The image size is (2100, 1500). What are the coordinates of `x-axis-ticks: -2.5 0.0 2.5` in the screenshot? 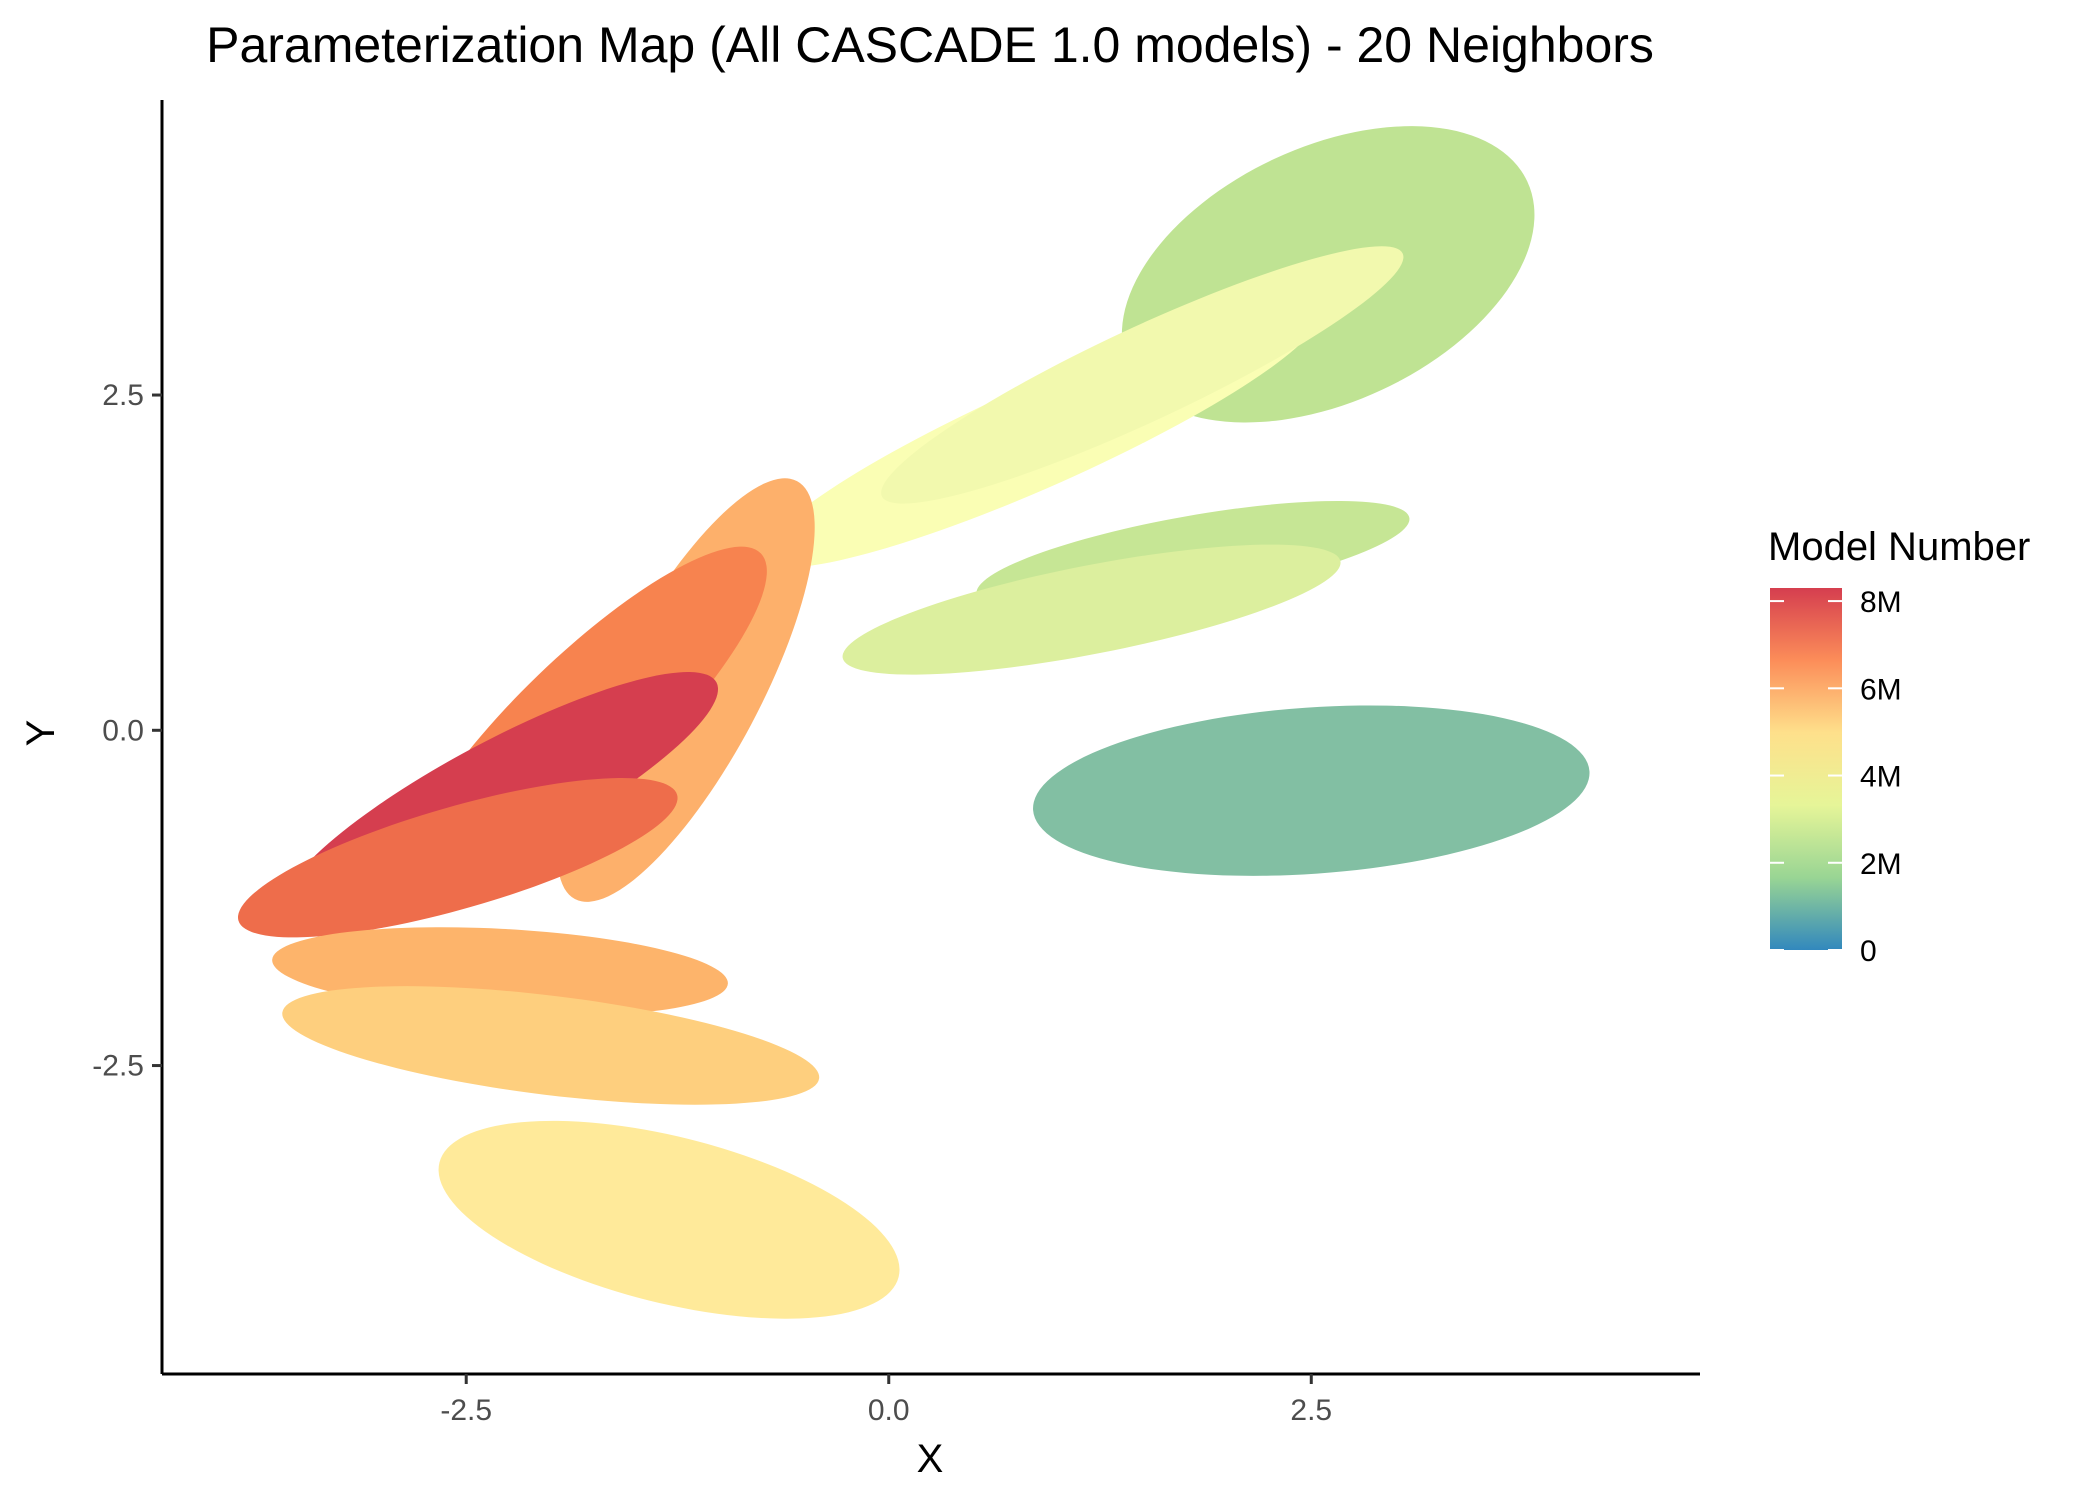 It's located at (886, 1400).